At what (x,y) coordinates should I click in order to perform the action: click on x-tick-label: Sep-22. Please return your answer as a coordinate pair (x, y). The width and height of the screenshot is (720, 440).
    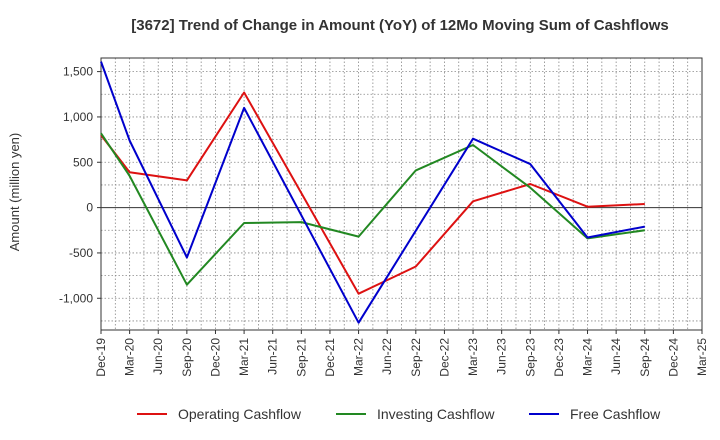
    Looking at the image, I should click on (416, 357).